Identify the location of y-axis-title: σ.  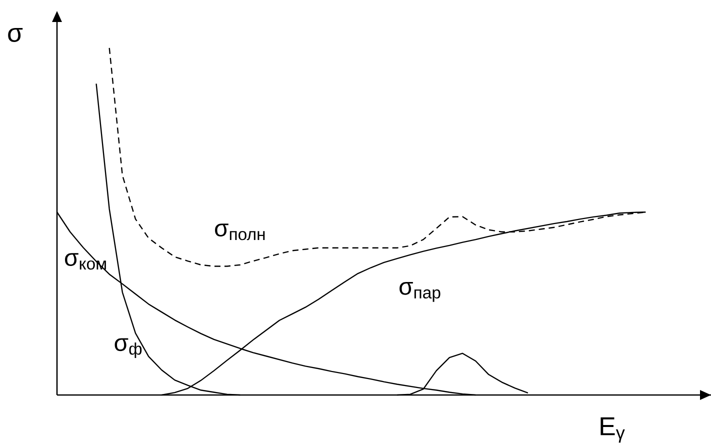
(15, 35).